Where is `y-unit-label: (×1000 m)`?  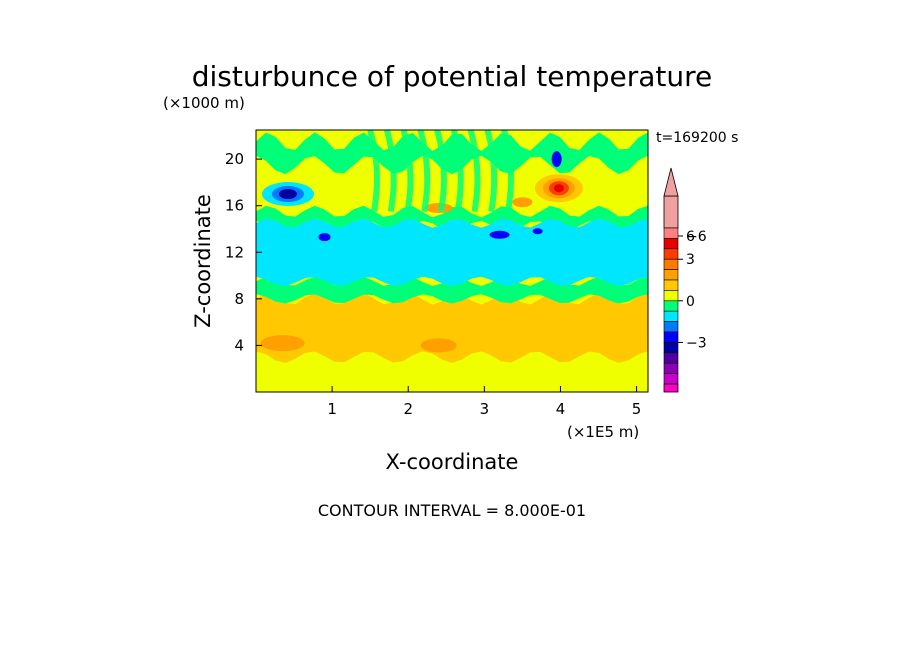
y-unit-label: (×1000 m) is located at coordinates (204, 103).